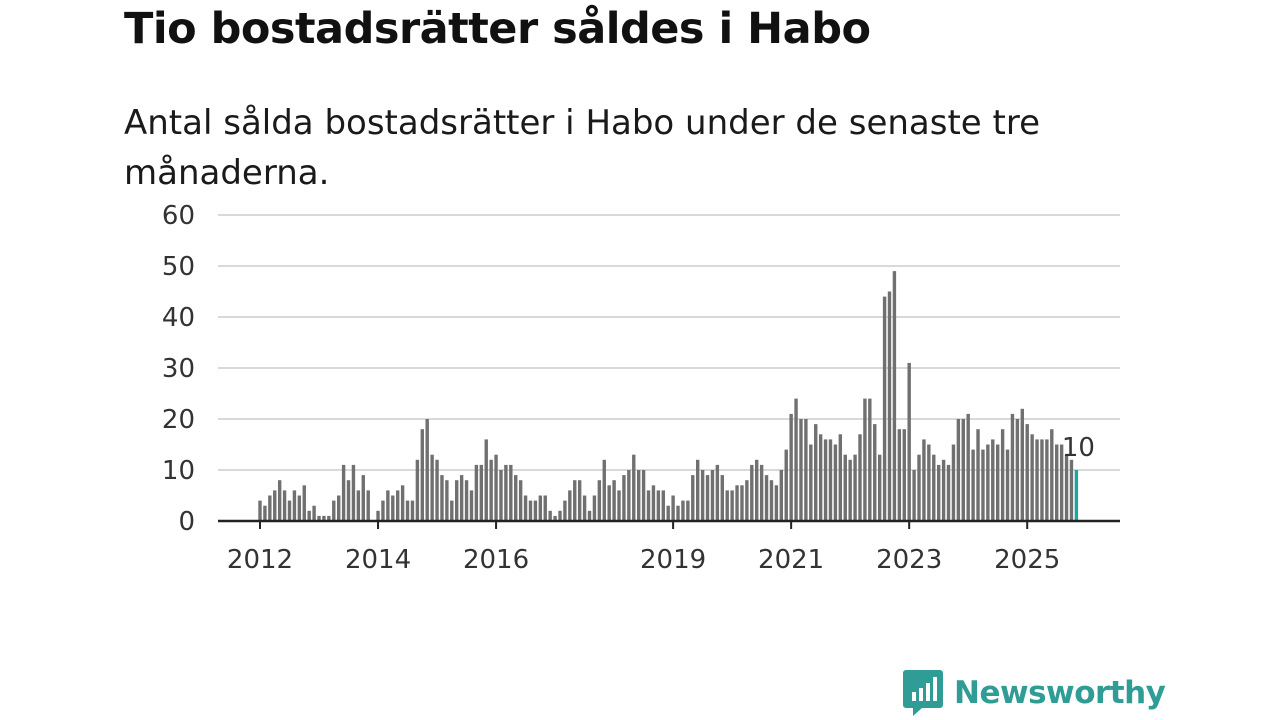 The height and width of the screenshot is (720, 1280). Describe the element at coordinates (178, 420) in the screenshot. I see `y-tick-label: 20` at that location.